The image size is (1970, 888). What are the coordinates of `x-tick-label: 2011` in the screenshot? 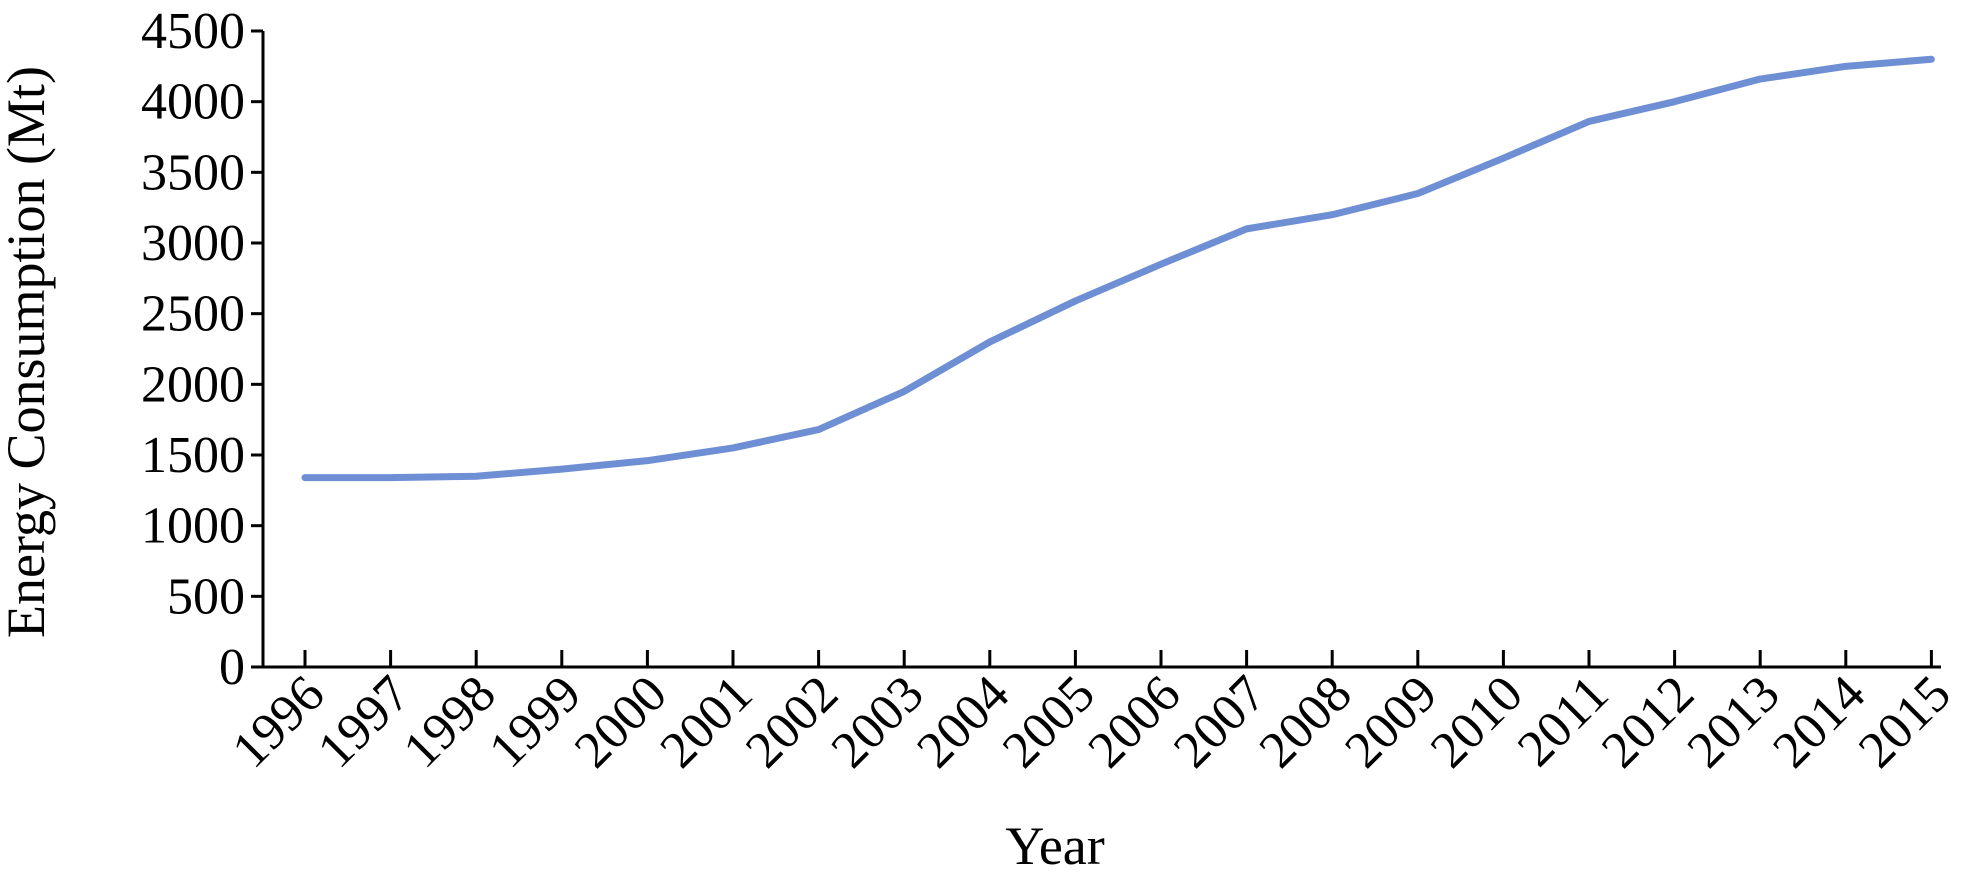 It's located at (1563, 721).